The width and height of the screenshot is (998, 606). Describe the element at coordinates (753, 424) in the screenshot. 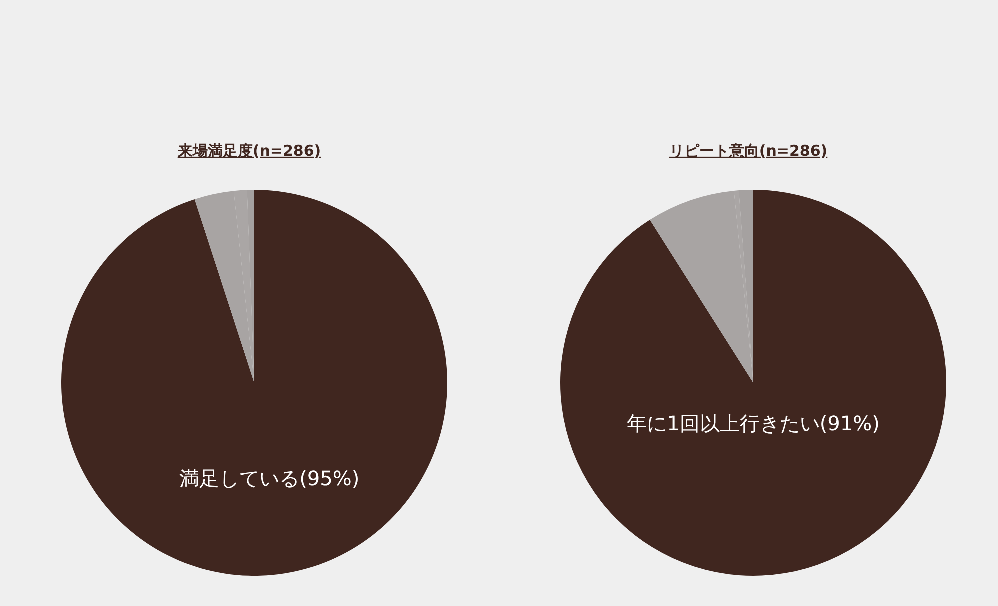

I see `data-label: 年に1回以上行きたい(91%)` at that location.